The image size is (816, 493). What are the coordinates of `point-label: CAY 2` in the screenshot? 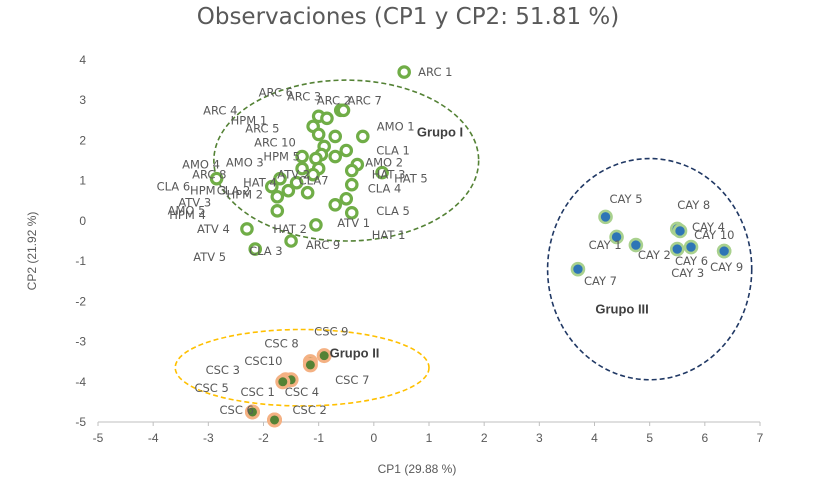 It's located at (654, 255).